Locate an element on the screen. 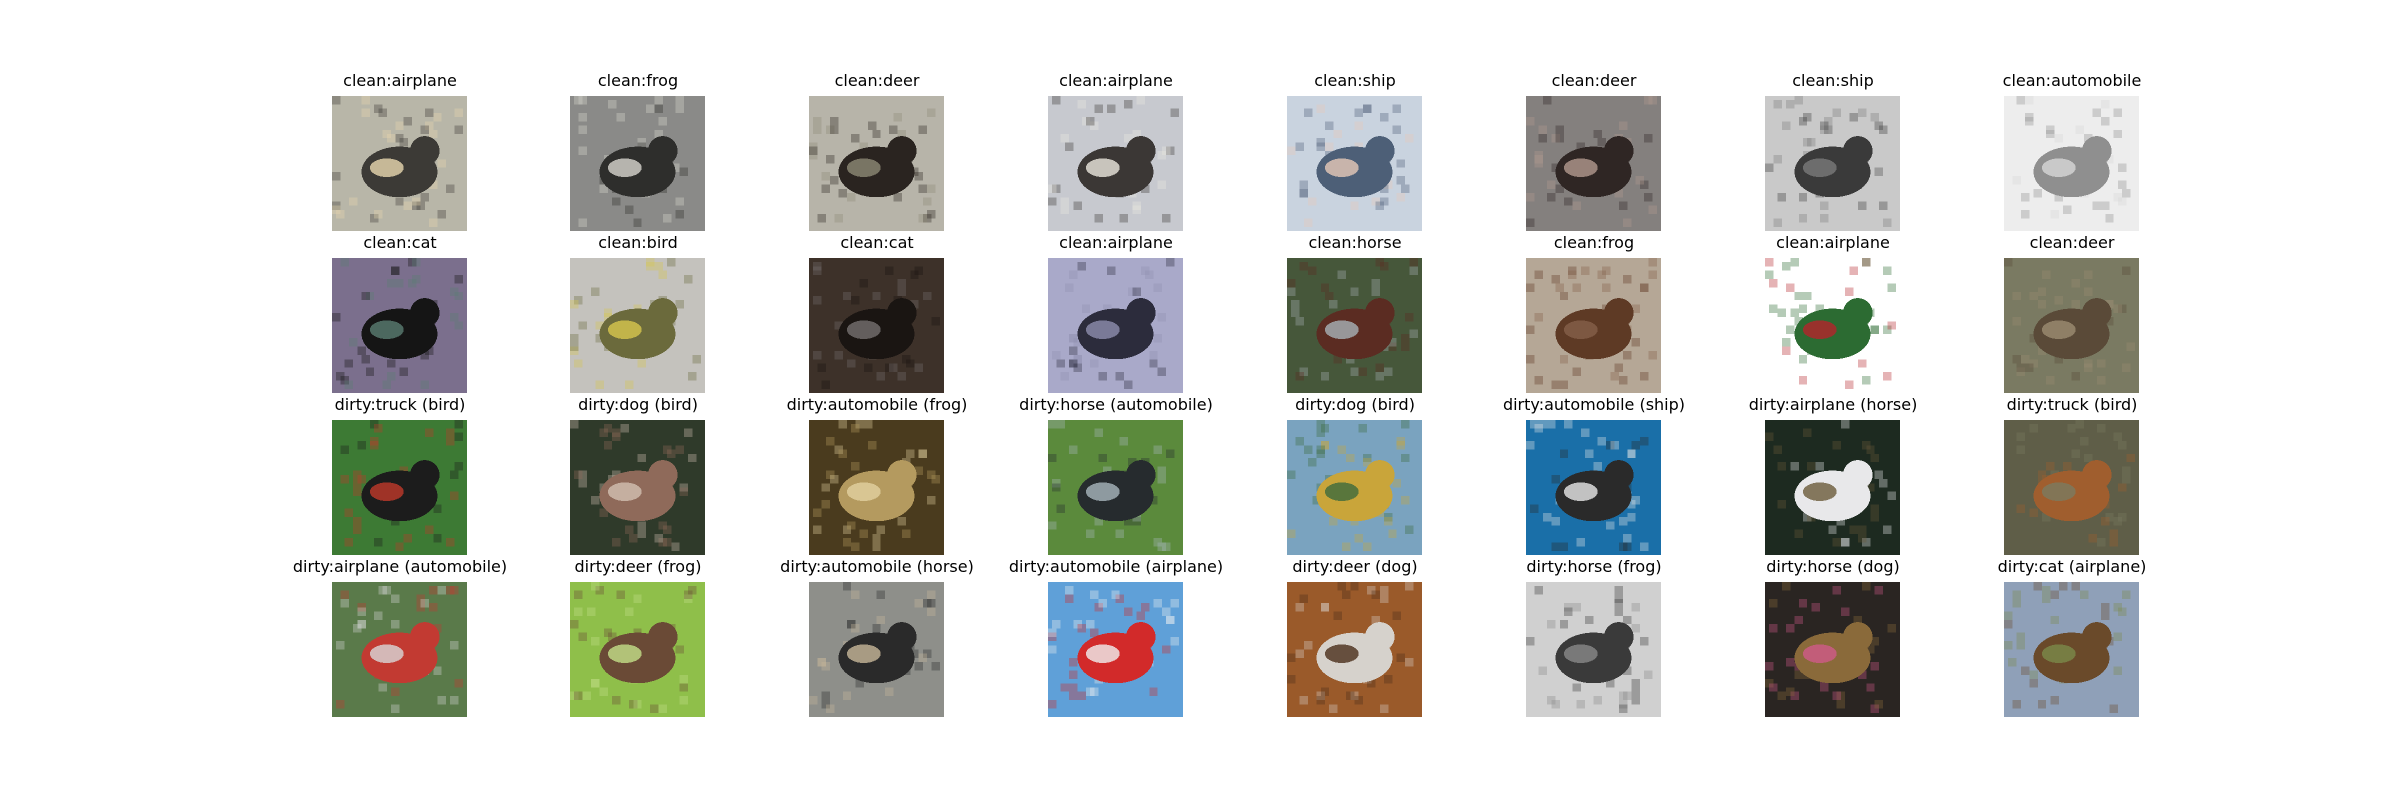  image-cell: dirty:automobile (frog) is located at coordinates (877, 475).